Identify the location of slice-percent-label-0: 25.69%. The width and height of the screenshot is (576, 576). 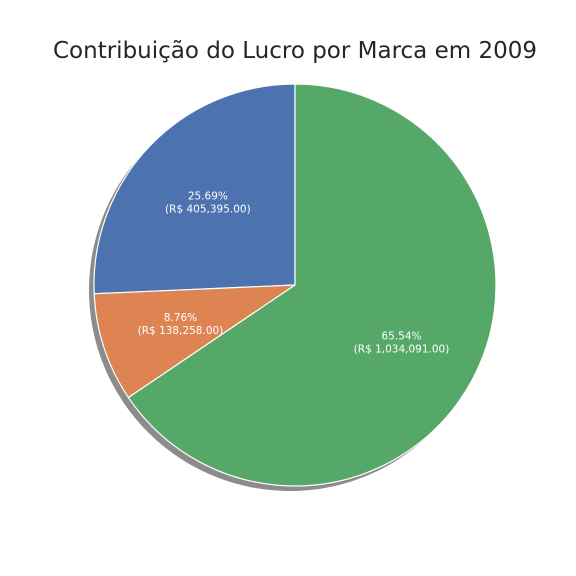
(208, 197).